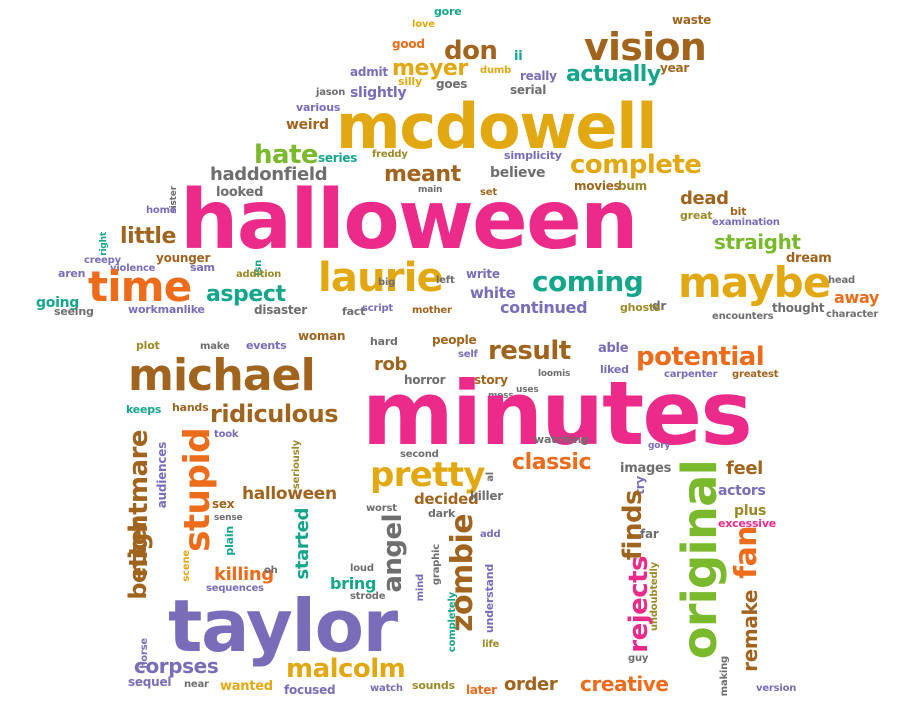 The height and width of the screenshot is (705, 900). I want to click on cloud-word: meyer, so click(430, 68).